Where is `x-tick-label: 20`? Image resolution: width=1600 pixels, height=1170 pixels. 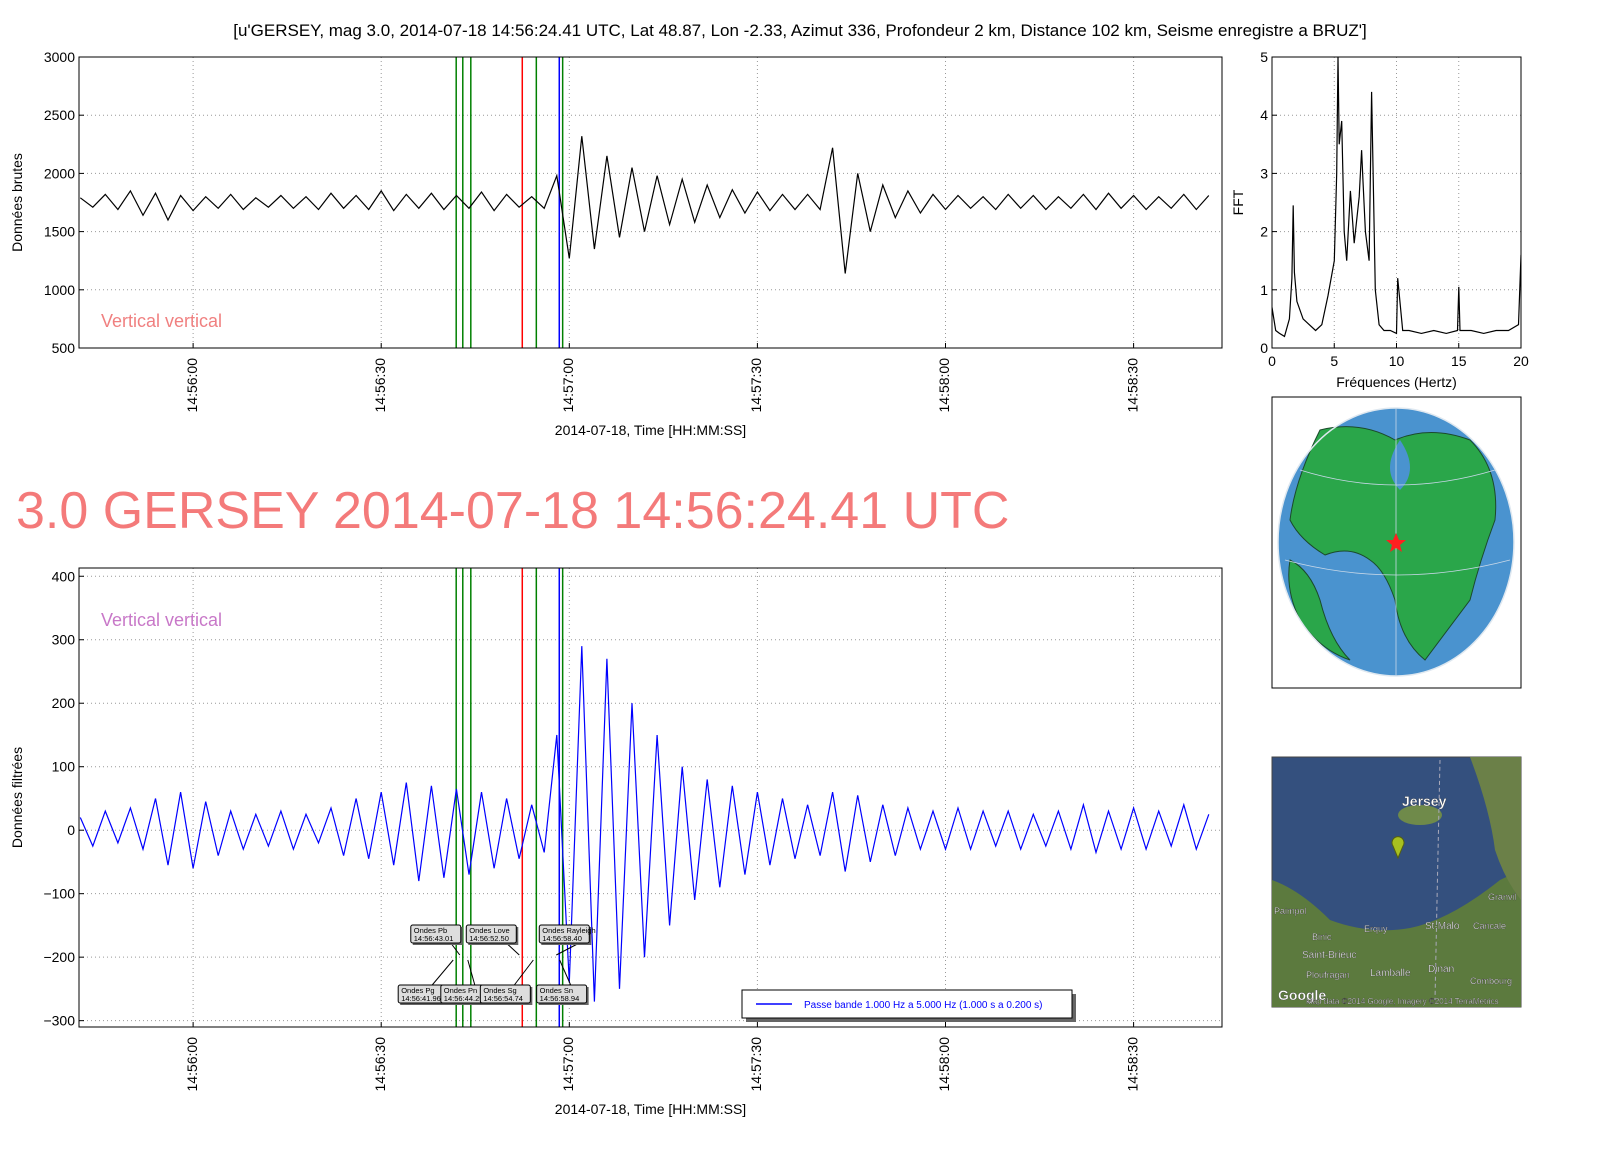
x-tick-label: 20 is located at coordinates (1521, 361).